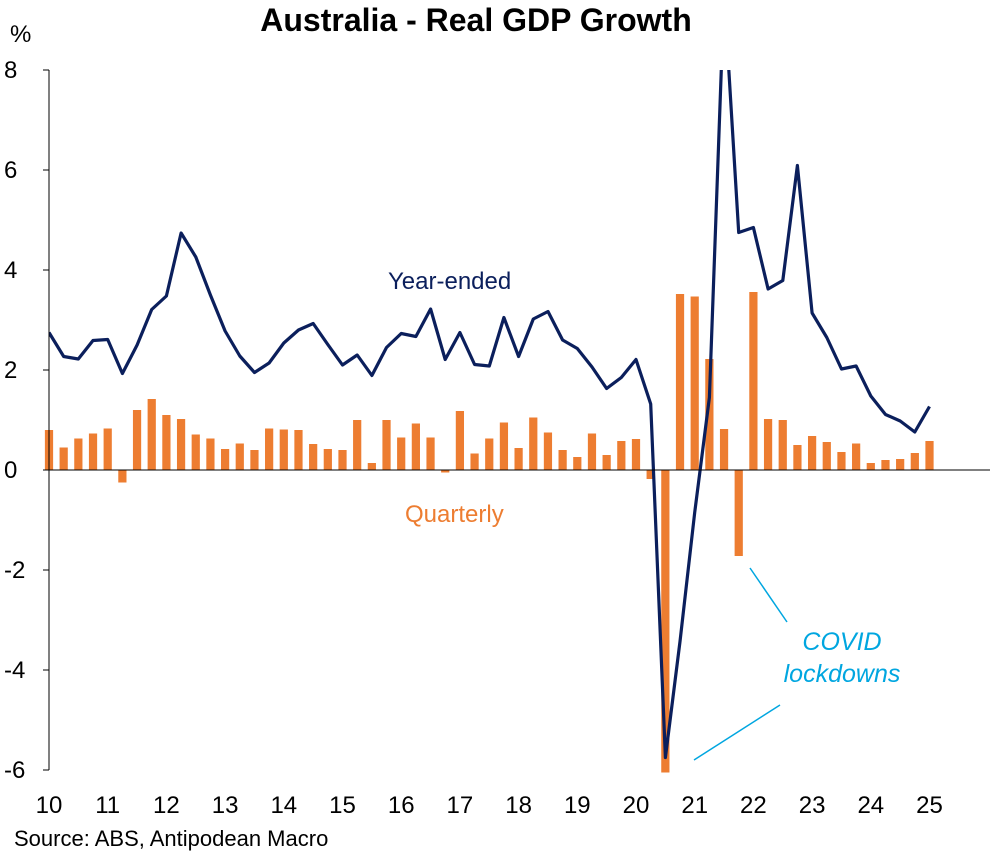 The height and width of the screenshot is (862, 1002). Describe the element at coordinates (10, 70) in the screenshot. I see `y-tick-label: 8` at that location.